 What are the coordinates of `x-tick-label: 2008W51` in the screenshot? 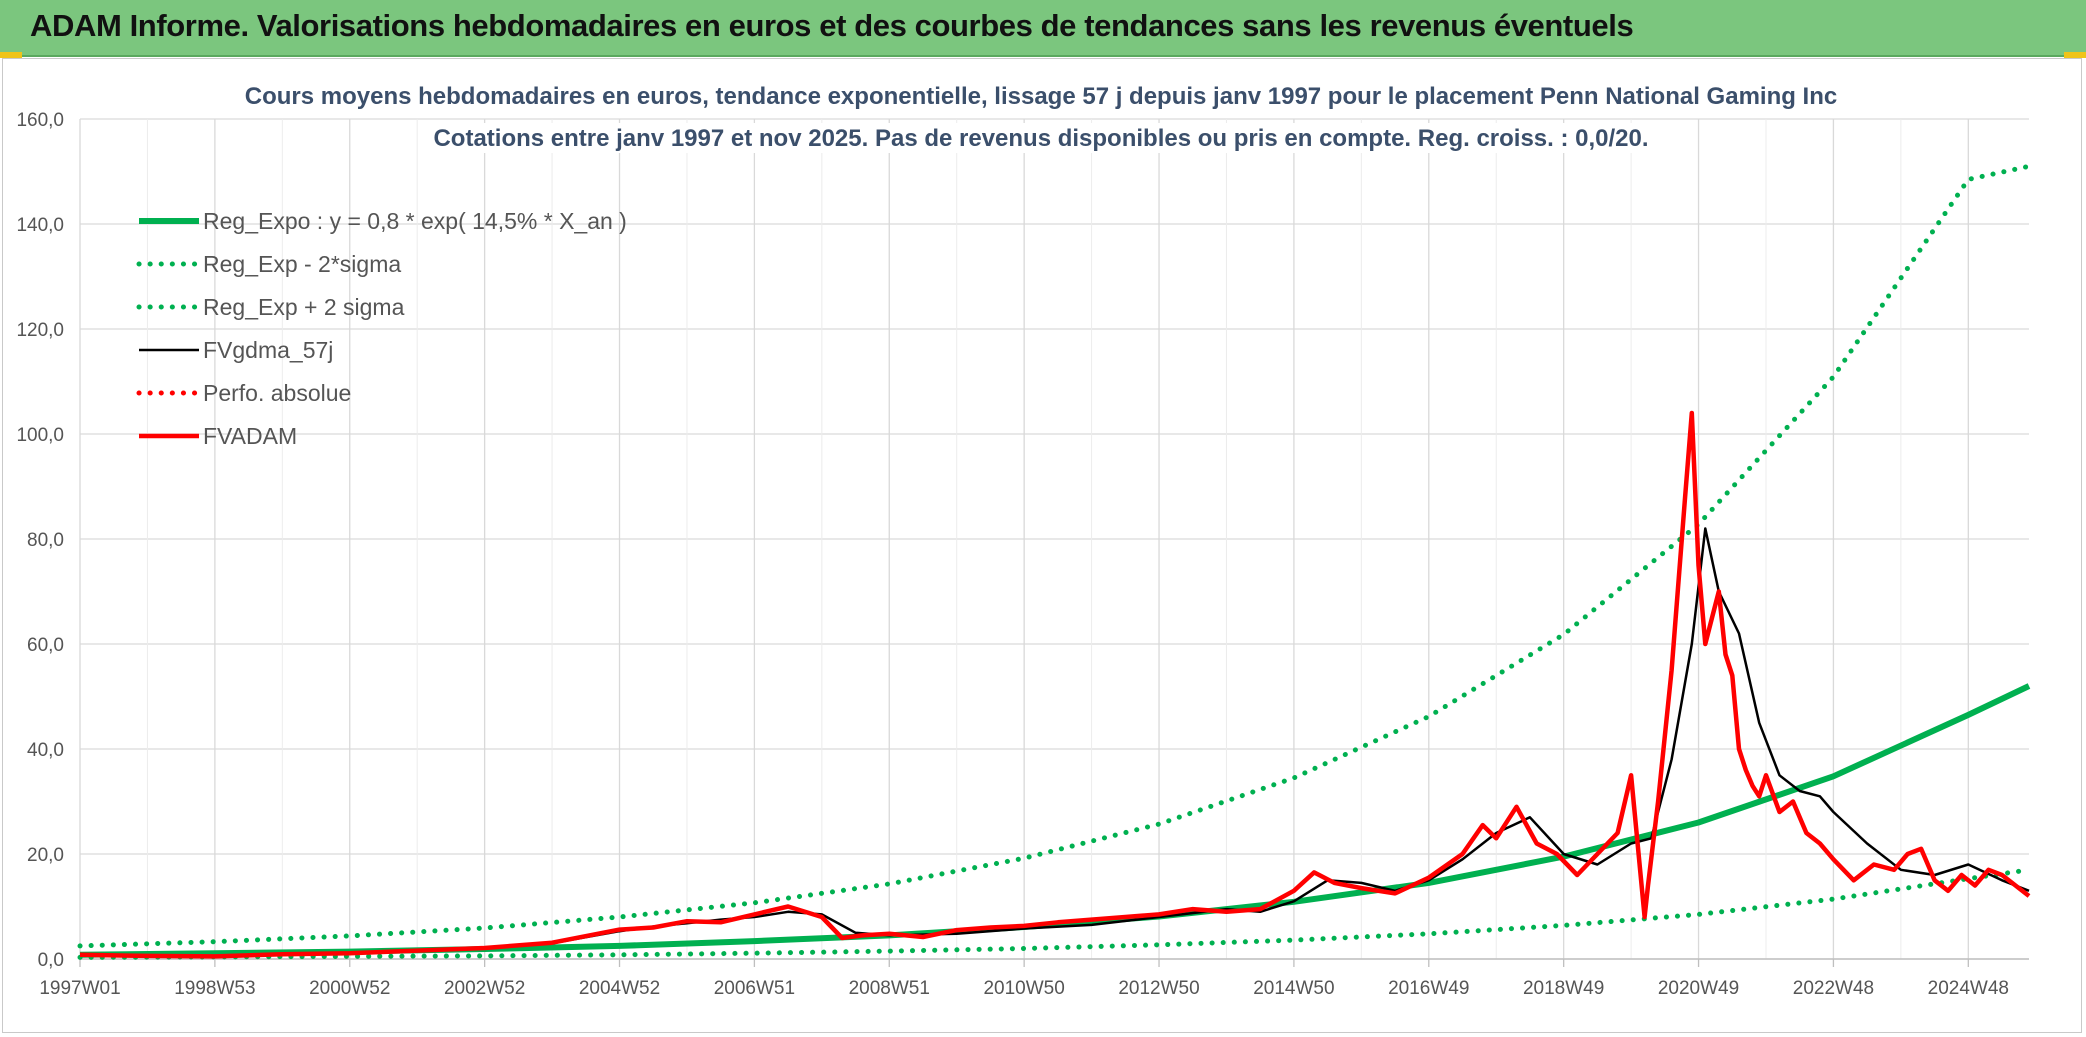 It's located at (889, 988).